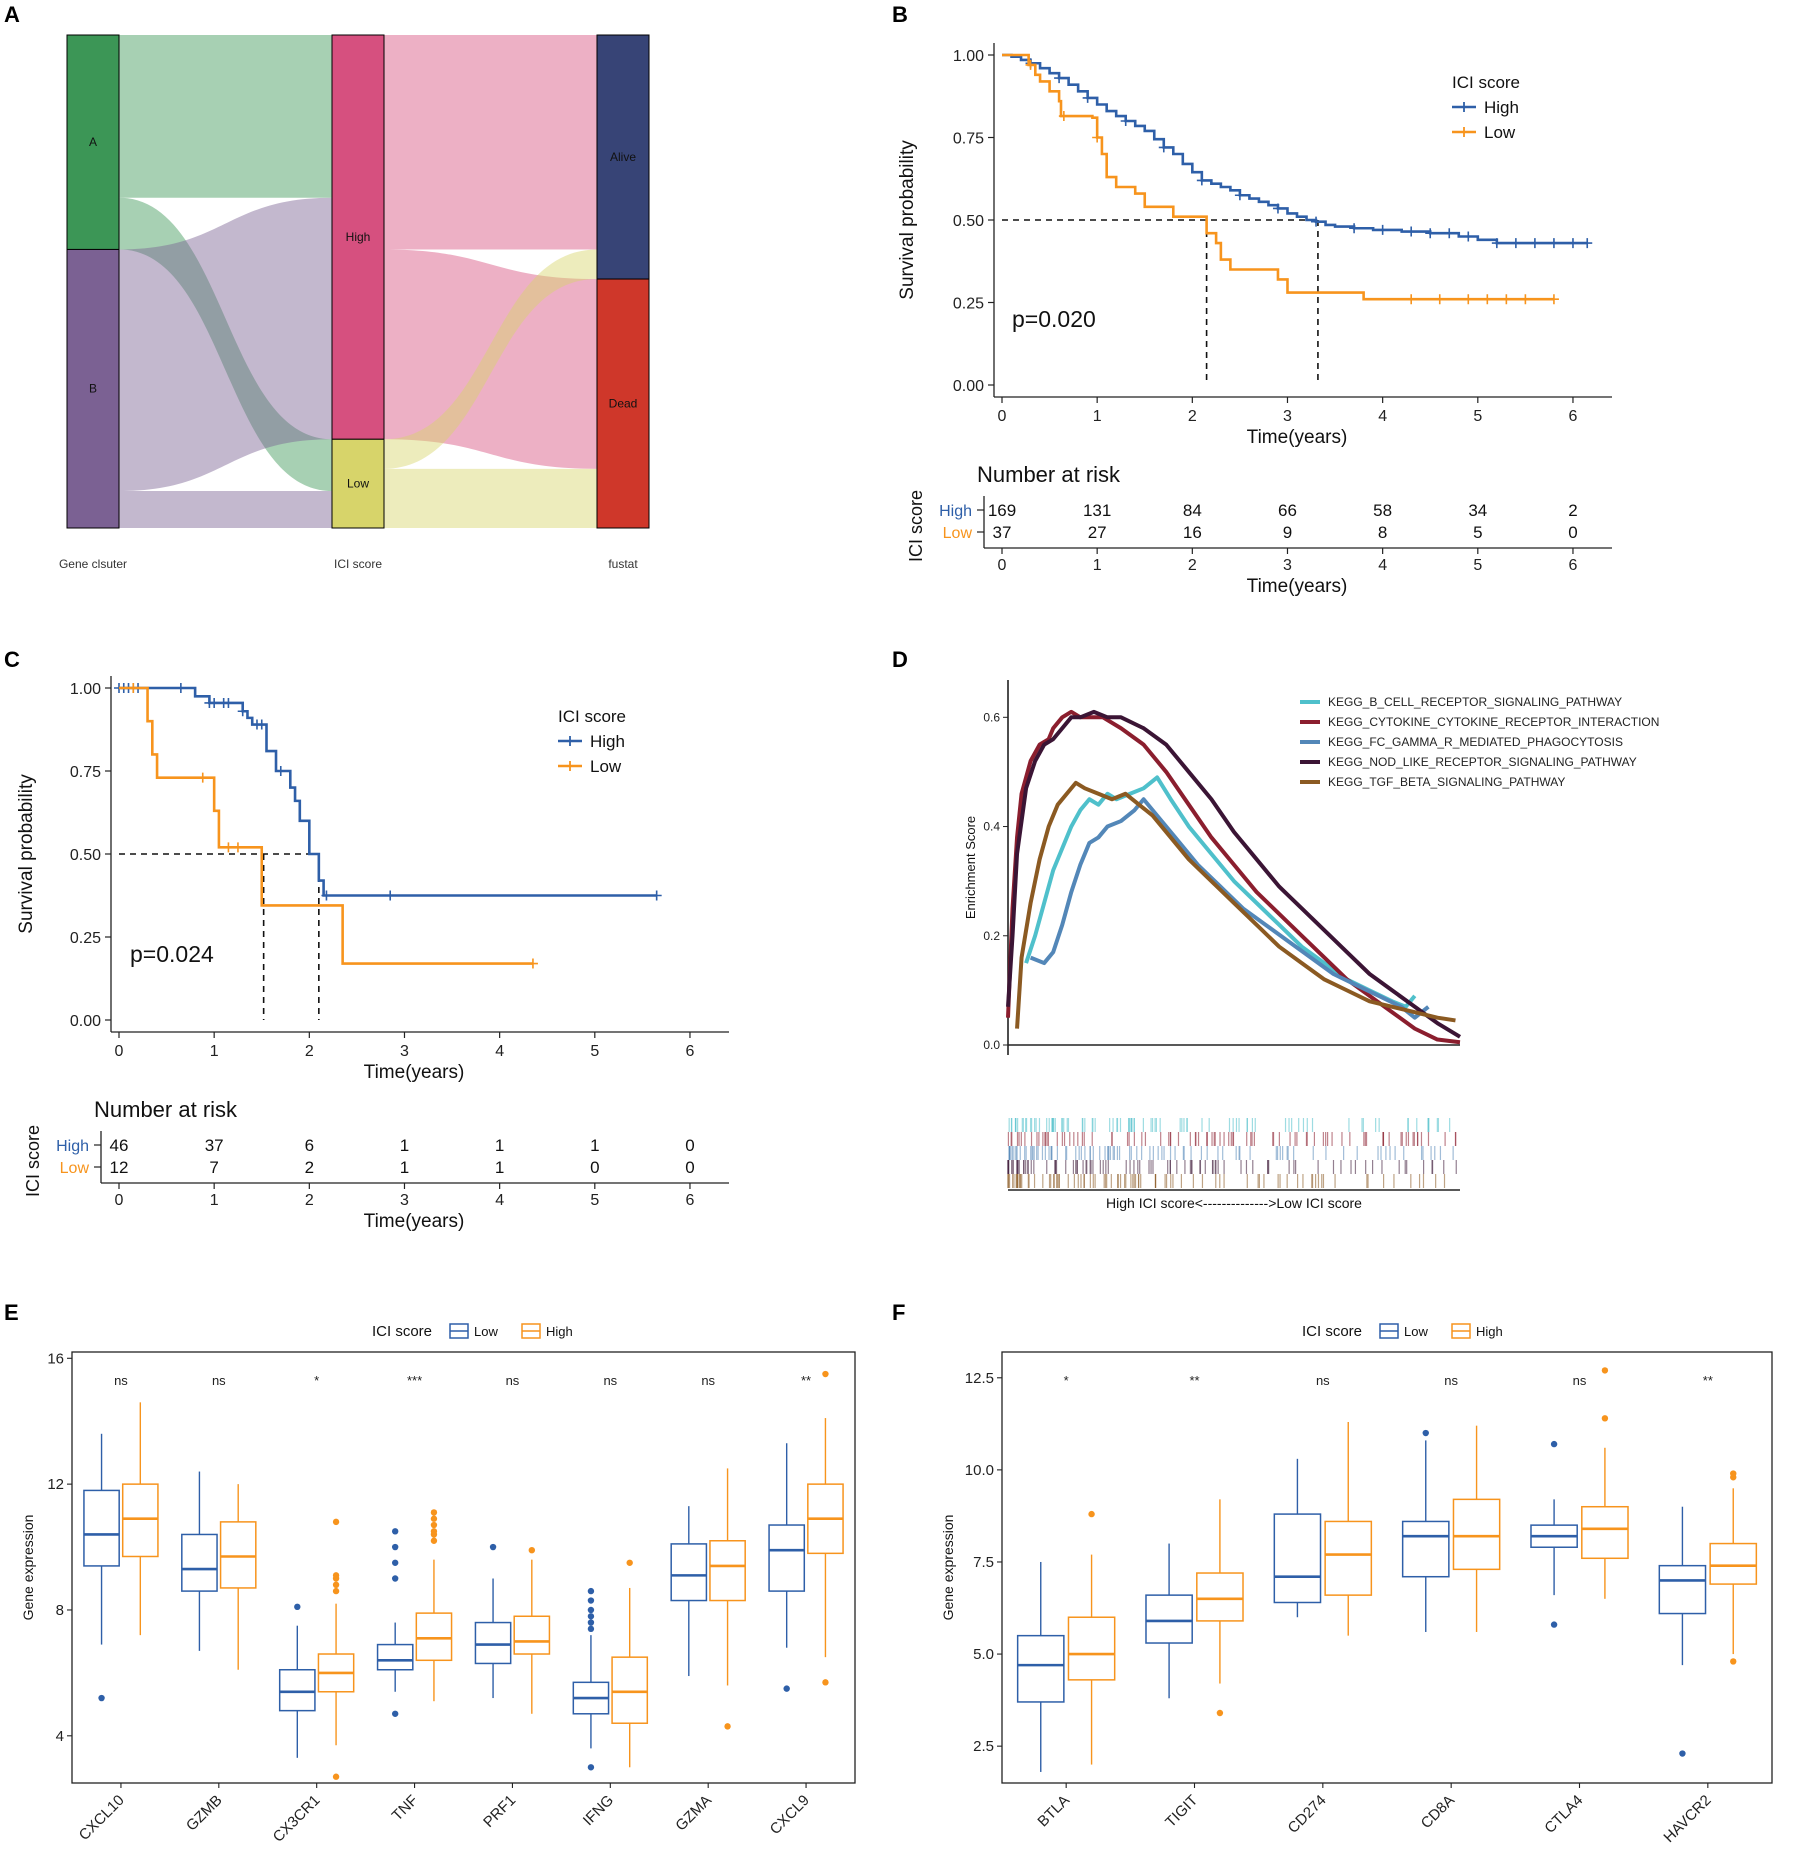 This screenshot has width=1793, height=1851. Describe the element at coordinates (85, 855) in the screenshot. I see `y-tick-label: 0.50` at that location.